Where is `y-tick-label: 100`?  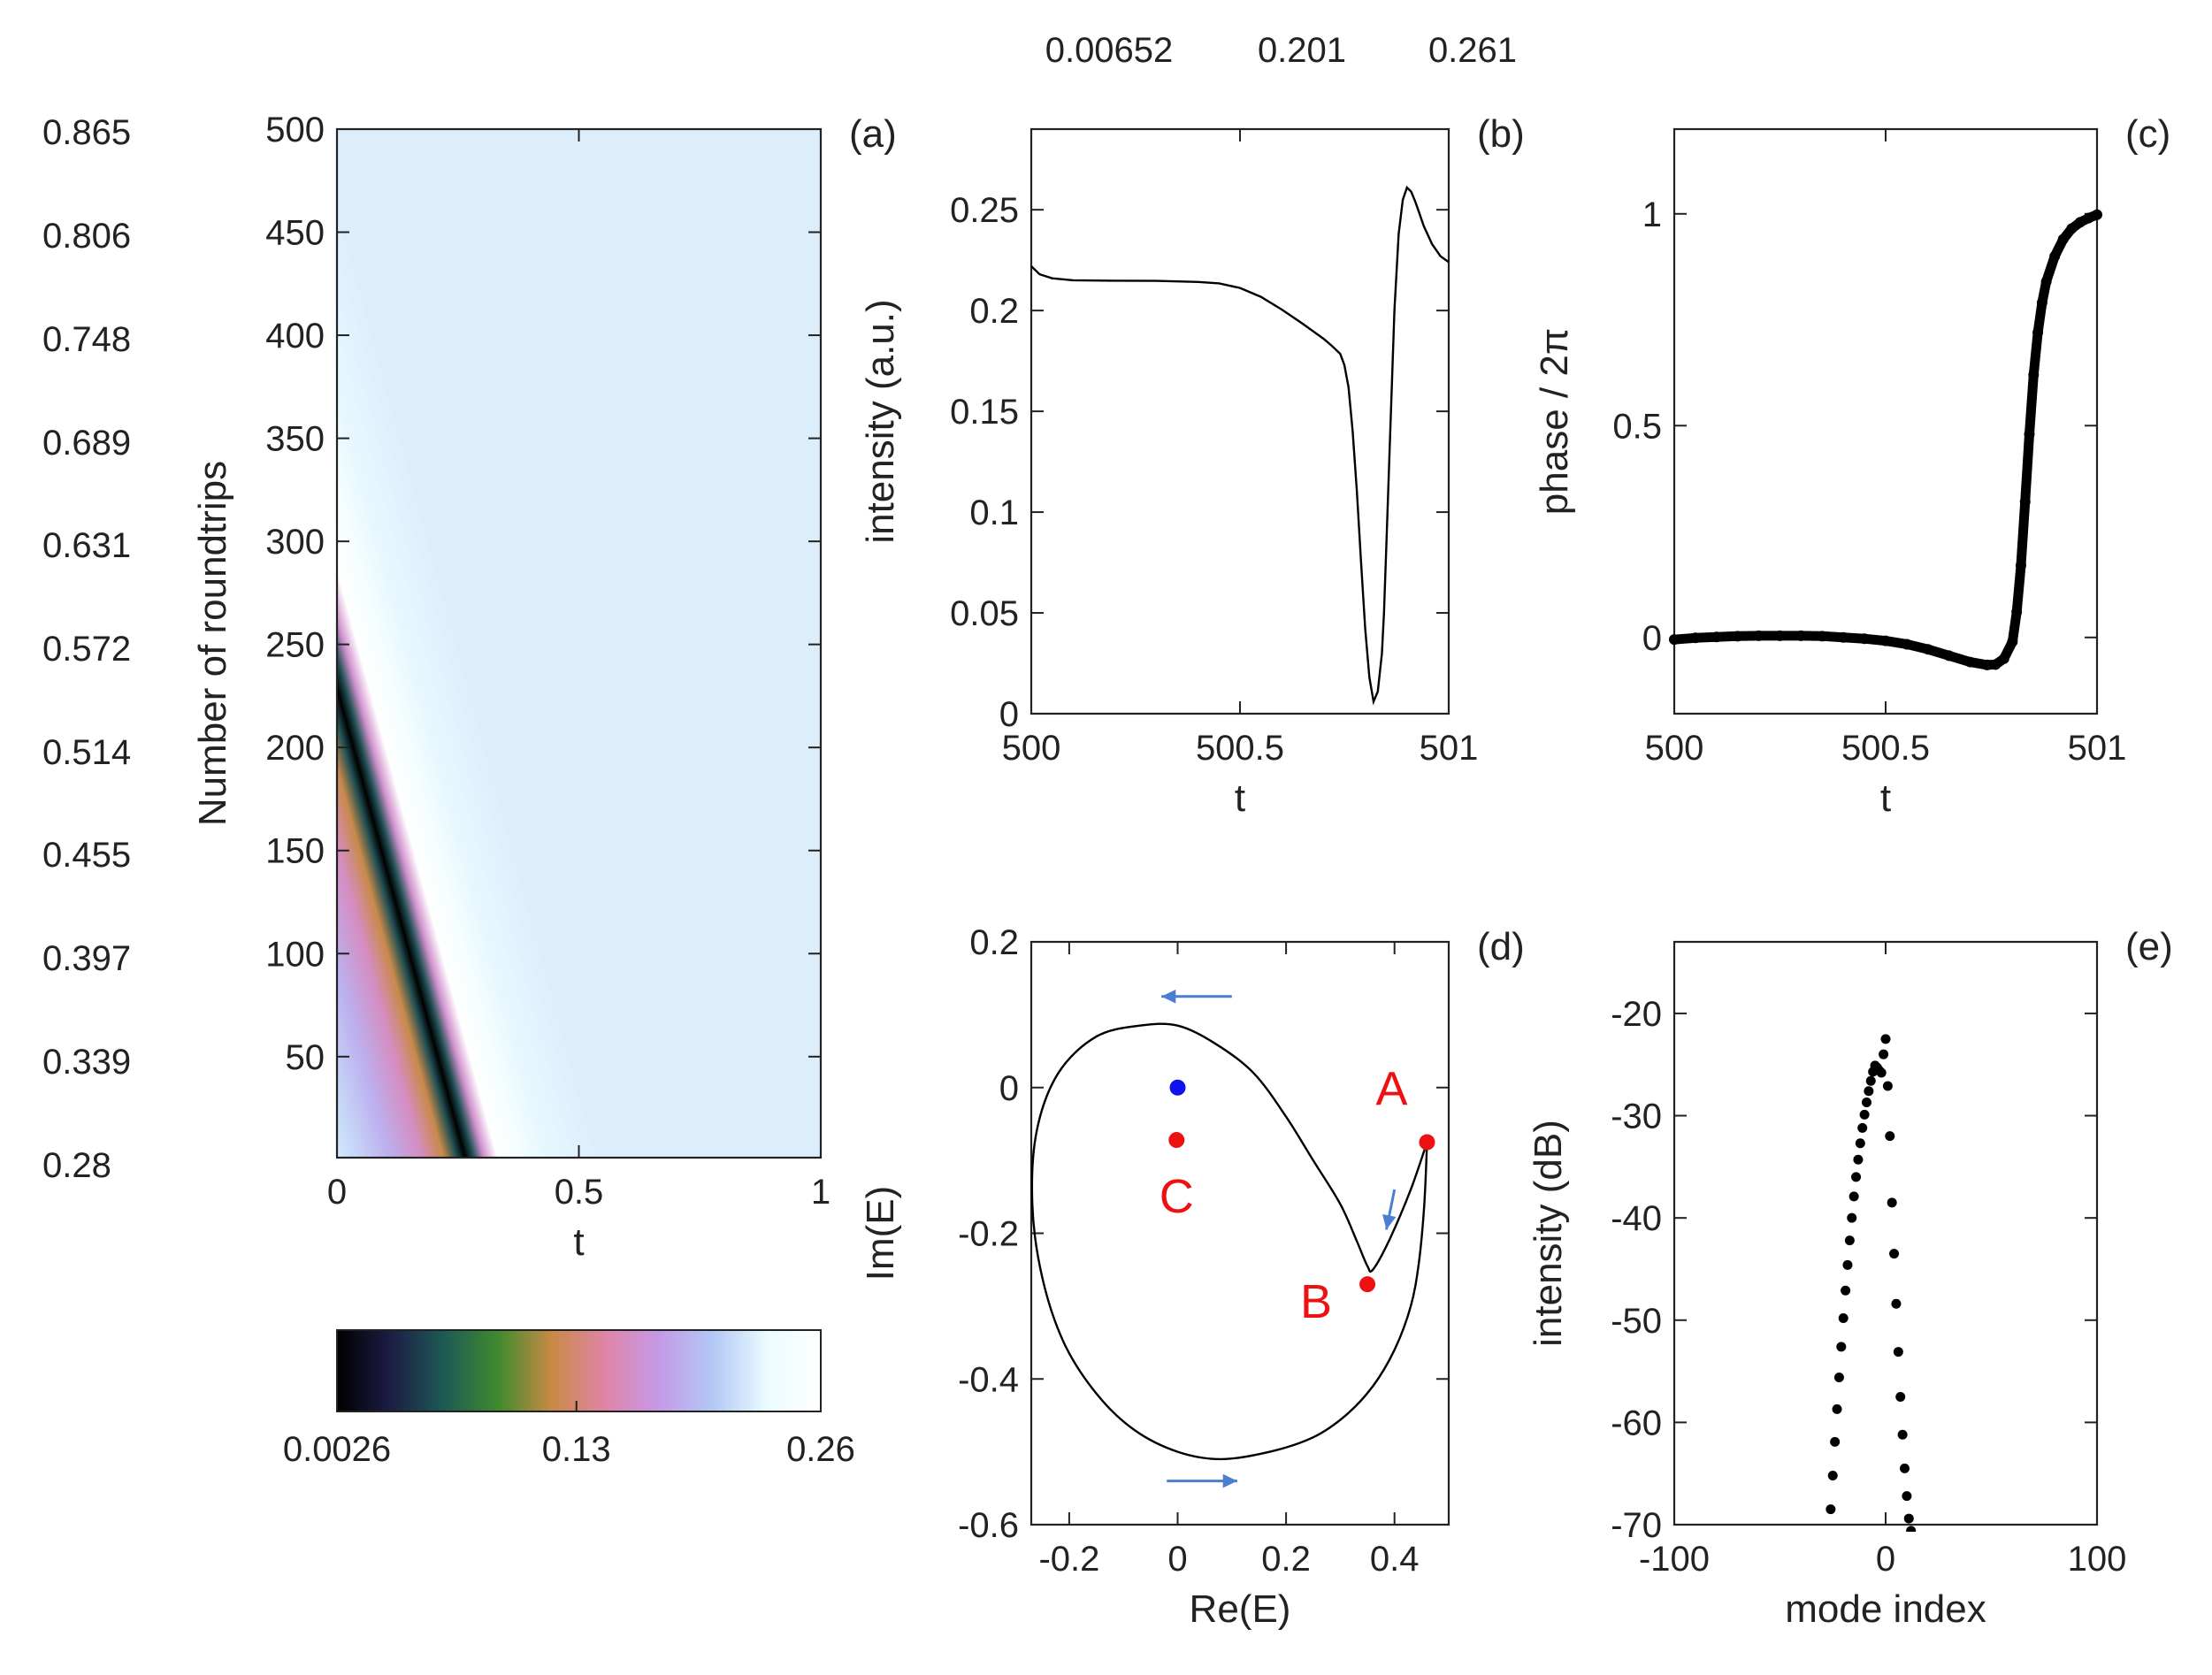
y-tick-label: 100 is located at coordinates (295, 954).